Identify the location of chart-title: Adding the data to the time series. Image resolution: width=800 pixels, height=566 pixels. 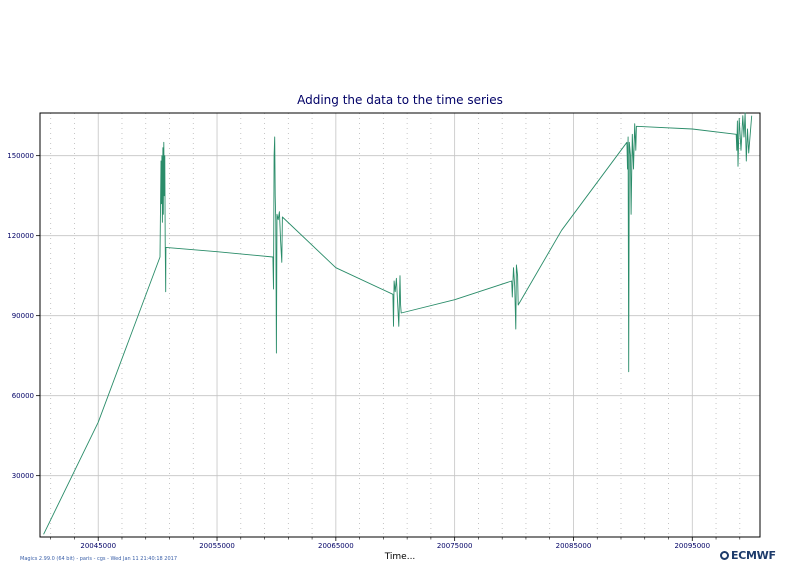
(400, 100).